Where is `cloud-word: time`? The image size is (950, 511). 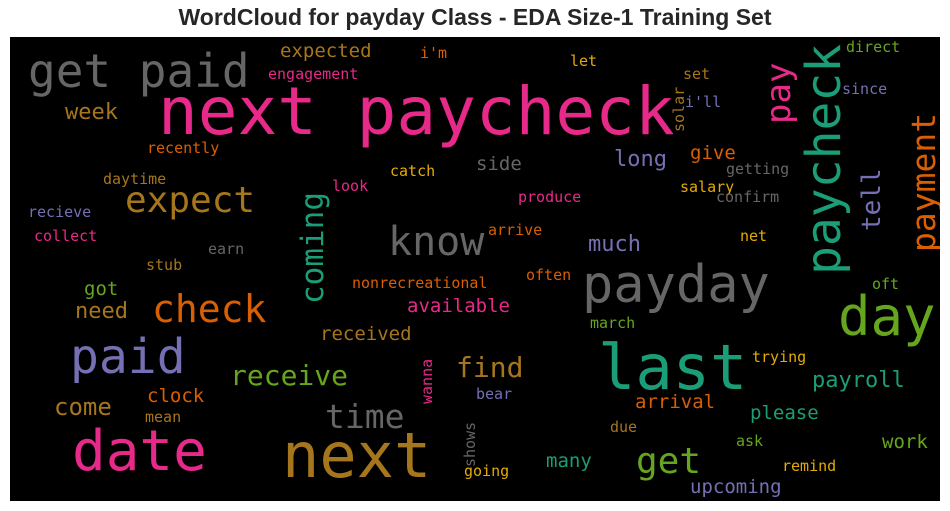 cloud-word: time is located at coordinates (364, 416).